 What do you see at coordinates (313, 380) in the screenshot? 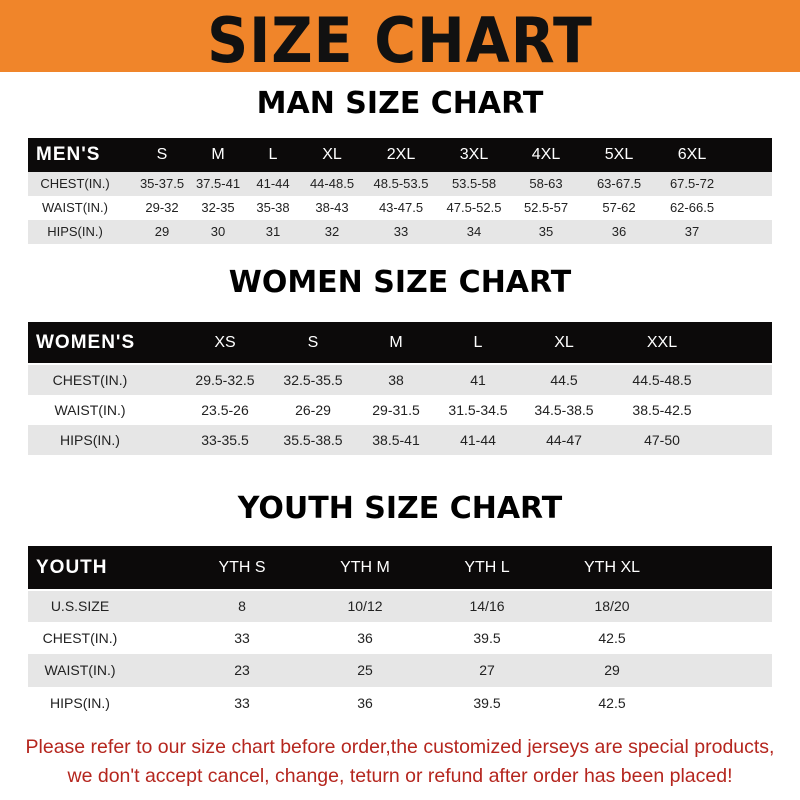
I see `measurement-cell: 32.5-35.5` at bounding box center [313, 380].